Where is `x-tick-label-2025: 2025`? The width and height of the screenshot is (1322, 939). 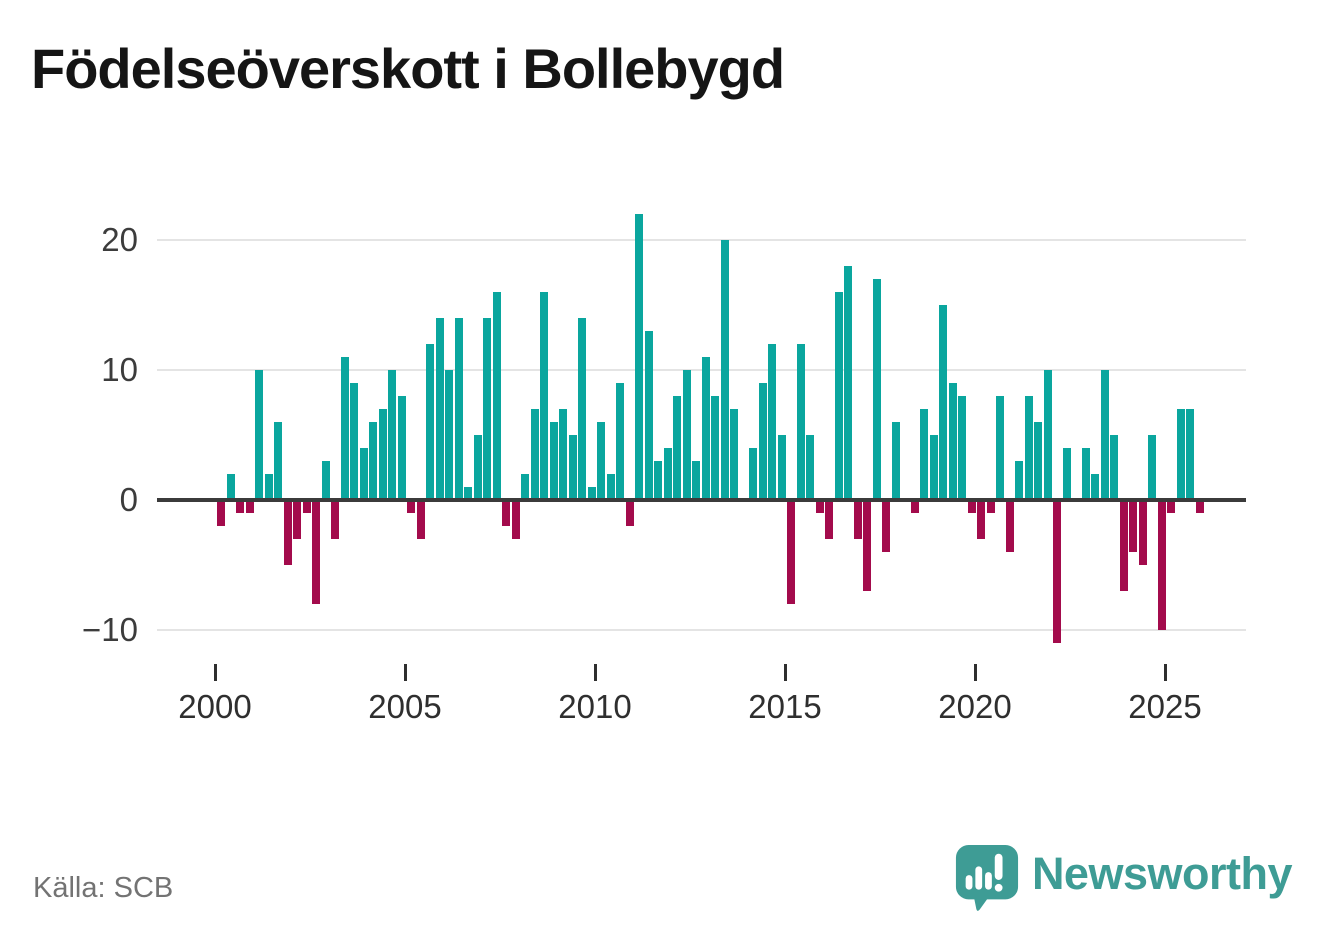
x-tick-label-2025: 2025 is located at coordinates (1165, 706).